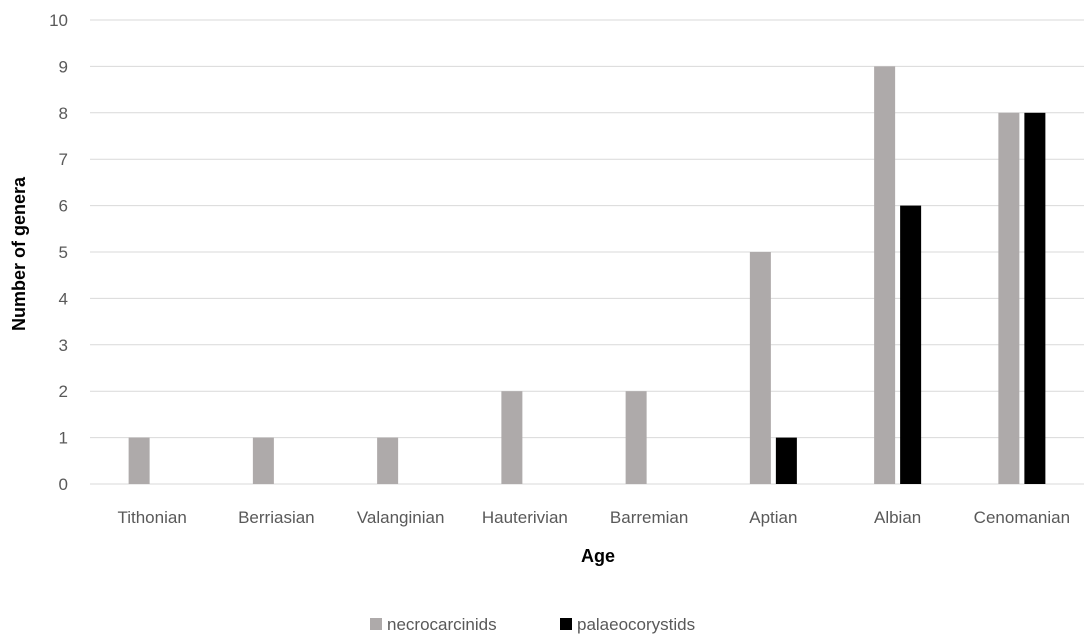 The width and height of the screenshot is (1090, 640). I want to click on legend: necrocarcinids palaeocorystids, so click(532, 624).